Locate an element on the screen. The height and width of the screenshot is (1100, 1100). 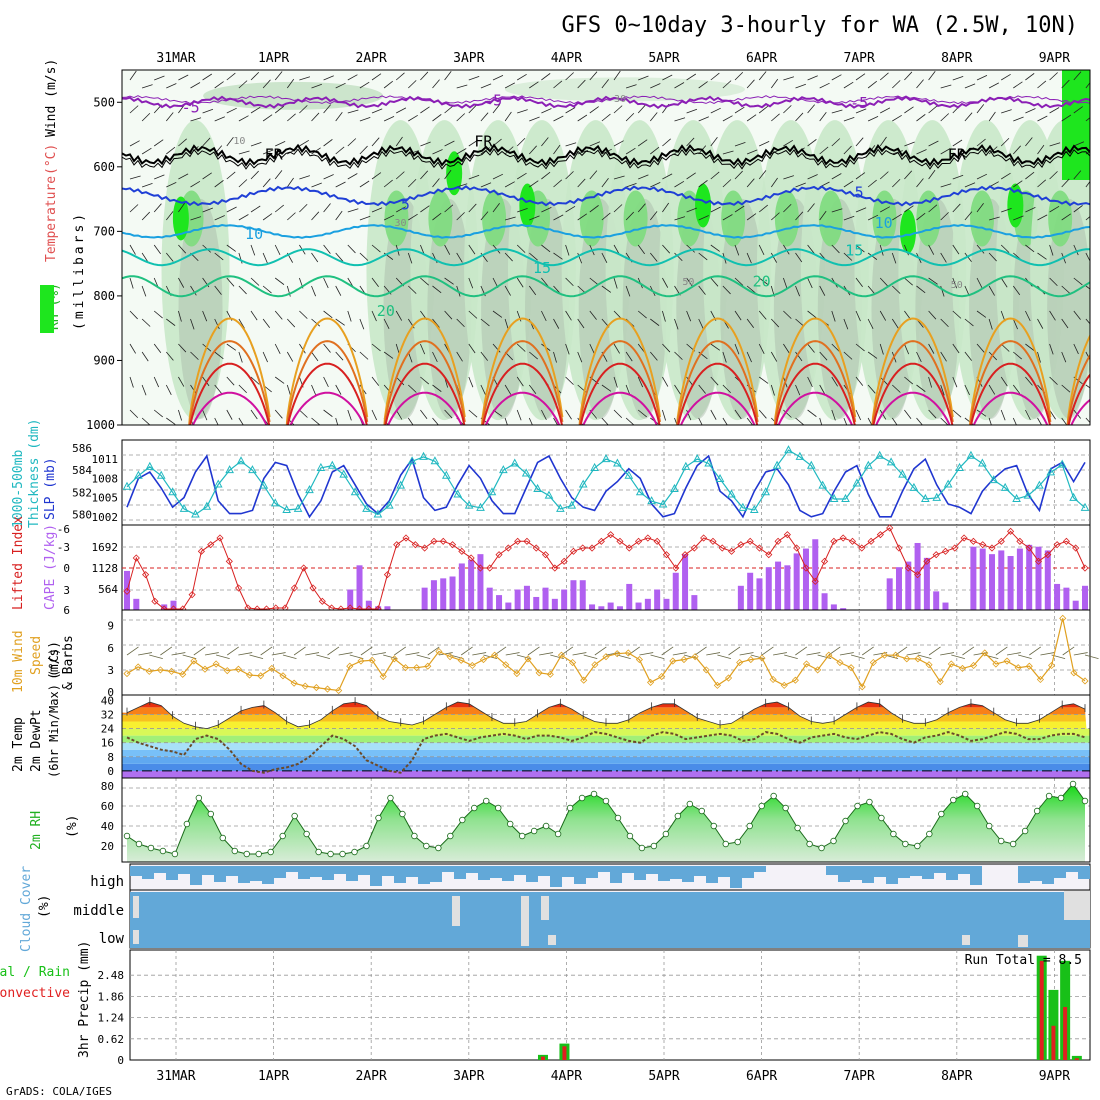
rh-plume is located at coordinates (737, 270).